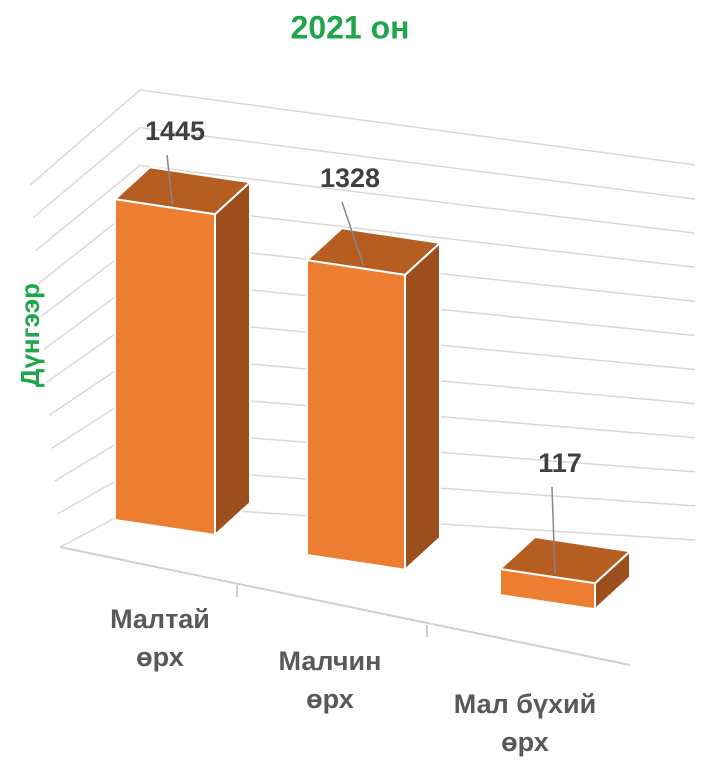  Describe the element at coordinates (330, 680) in the screenshot. I see `x-tick-label: Малчин өрх` at that location.